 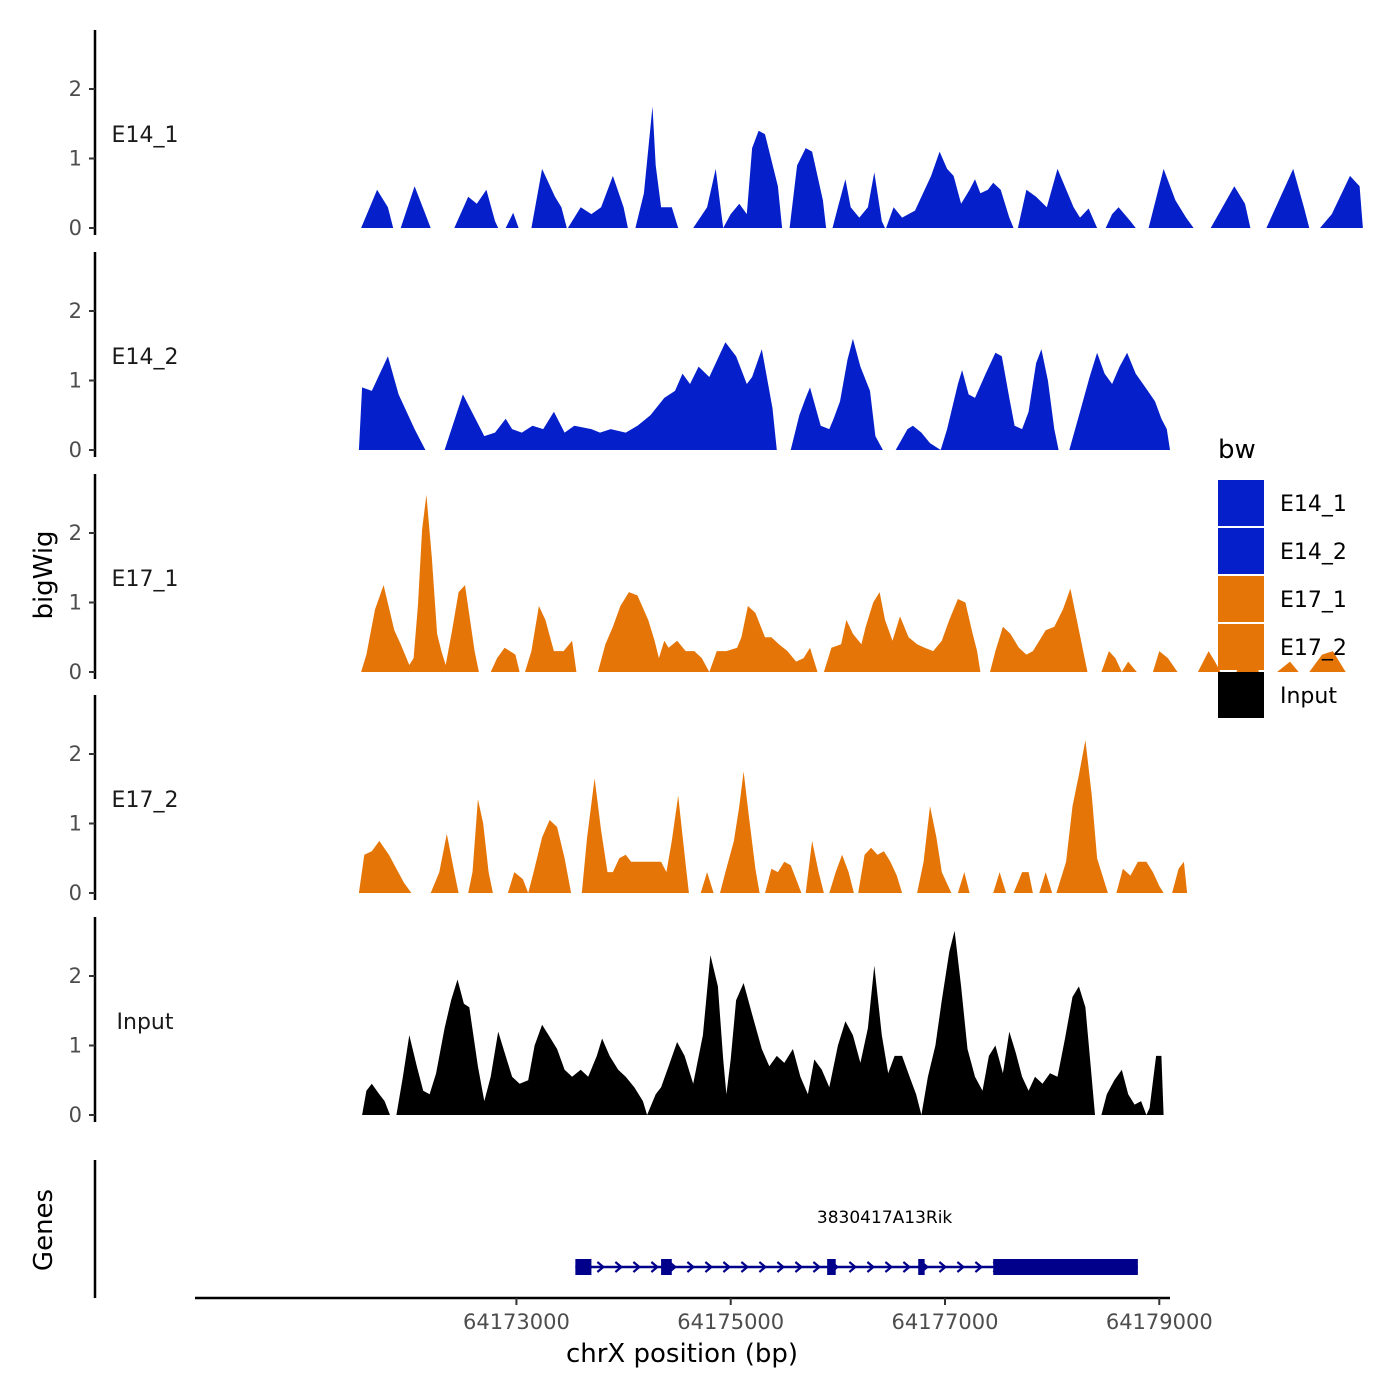 I want to click on genes-panel: 3830417A13Rik, so click(x=615, y=1229).